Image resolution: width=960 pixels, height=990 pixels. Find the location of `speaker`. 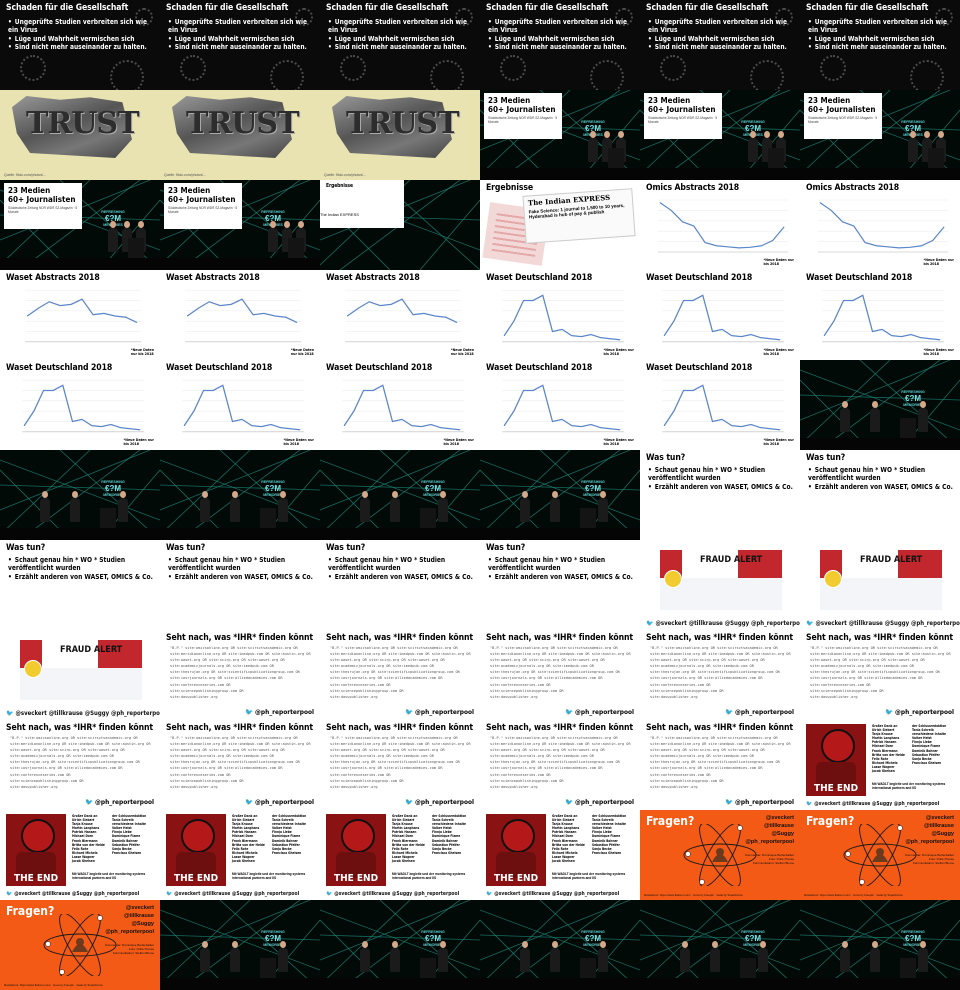

speaker is located at coordinates (875, 956).